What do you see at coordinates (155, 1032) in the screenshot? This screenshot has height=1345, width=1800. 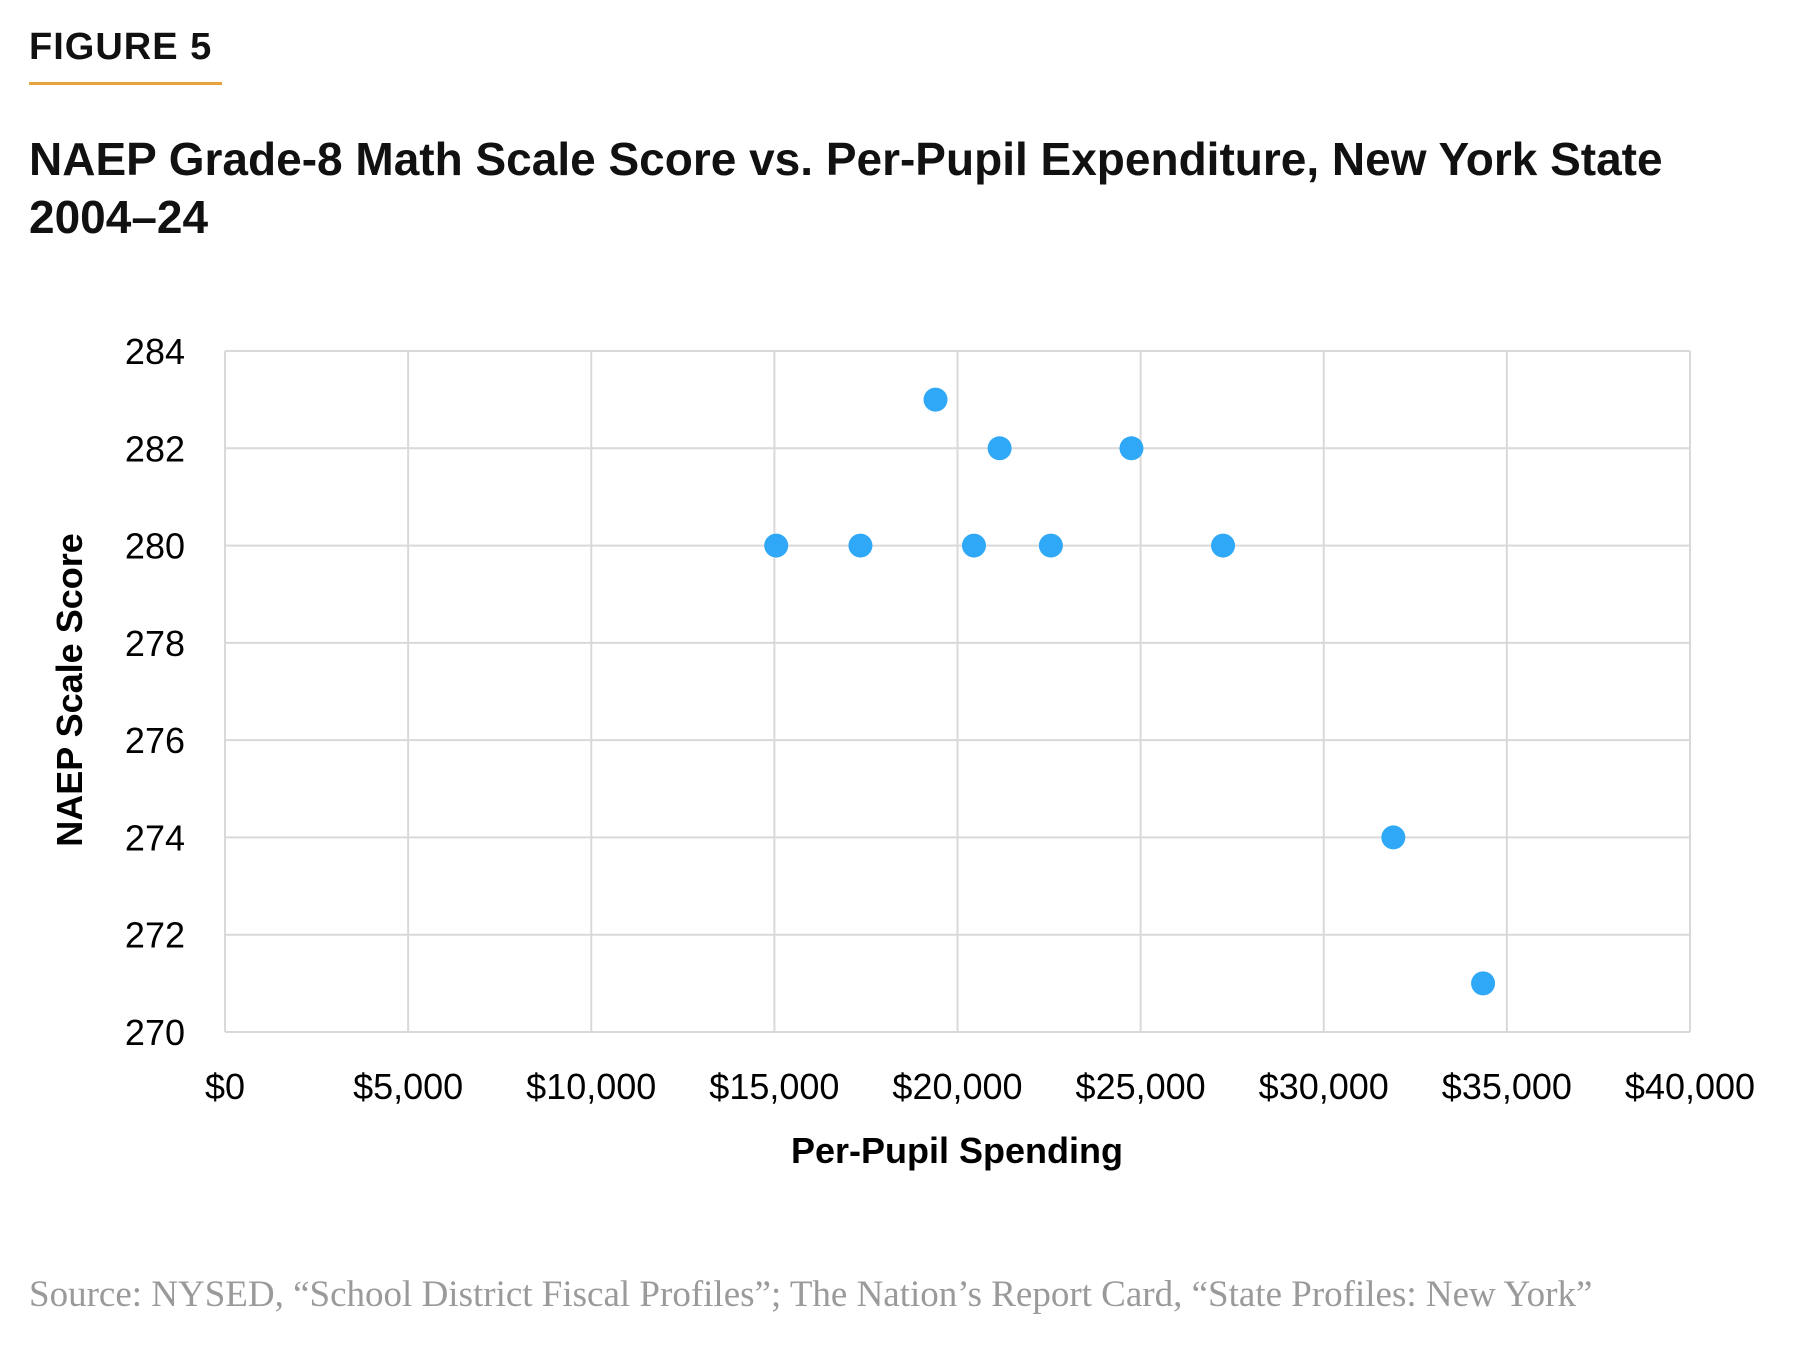 I see `y-tick-label: 270` at bounding box center [155, 1032].